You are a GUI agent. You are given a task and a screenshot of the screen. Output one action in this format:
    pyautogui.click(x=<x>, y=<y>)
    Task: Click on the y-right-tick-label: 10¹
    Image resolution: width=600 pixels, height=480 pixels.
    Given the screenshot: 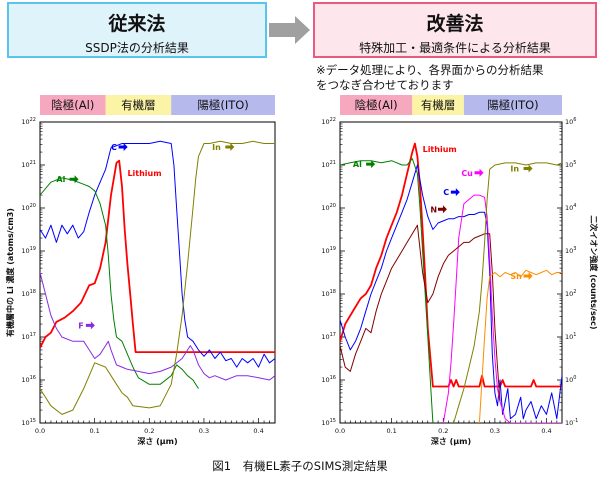 What is the action you would take?
    pyautogui.click(x=570, y=336)
    